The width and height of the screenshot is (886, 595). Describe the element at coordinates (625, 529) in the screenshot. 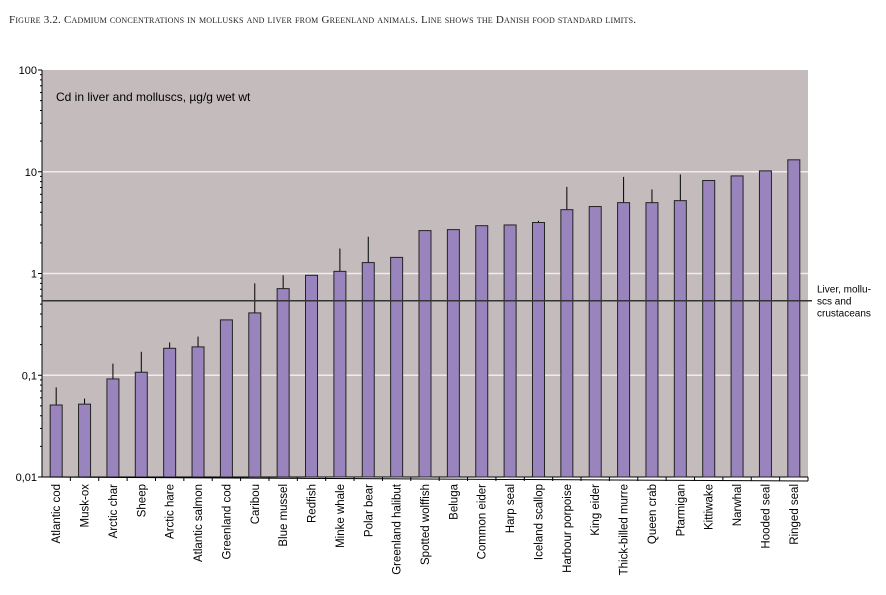

I see `x-tick-label: Thick-billed murre` at that location.